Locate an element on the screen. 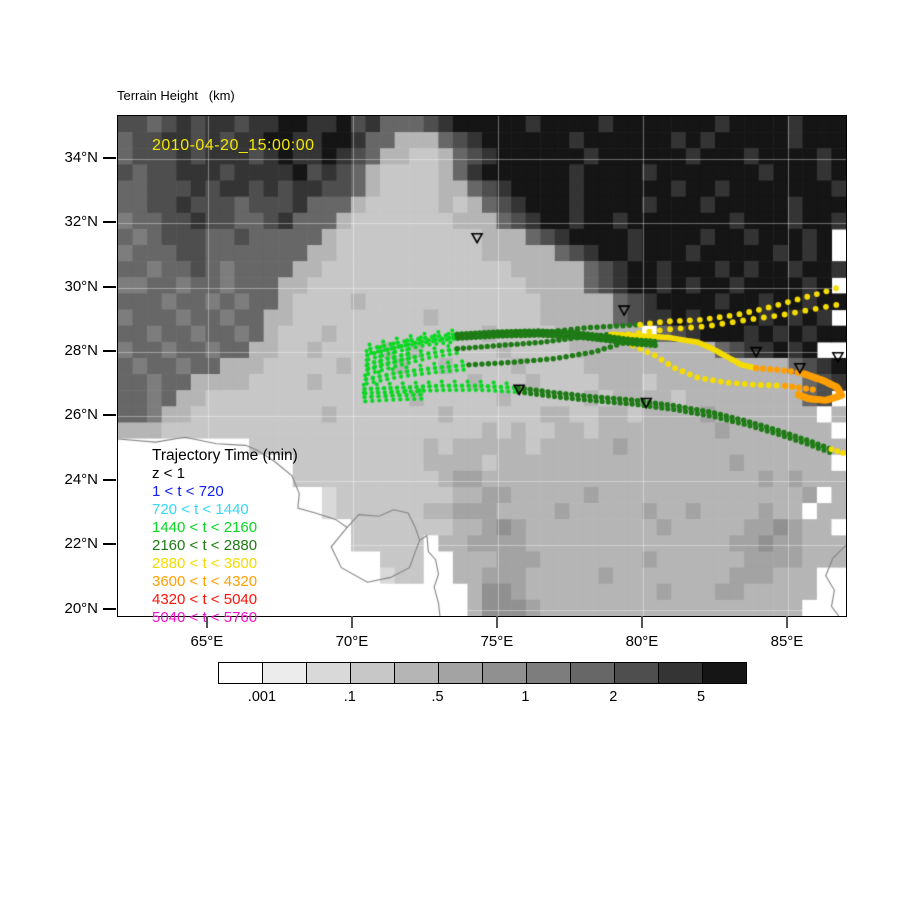  legend-entry: 4320 < t < 5040 is located at coordinates (205, 599).